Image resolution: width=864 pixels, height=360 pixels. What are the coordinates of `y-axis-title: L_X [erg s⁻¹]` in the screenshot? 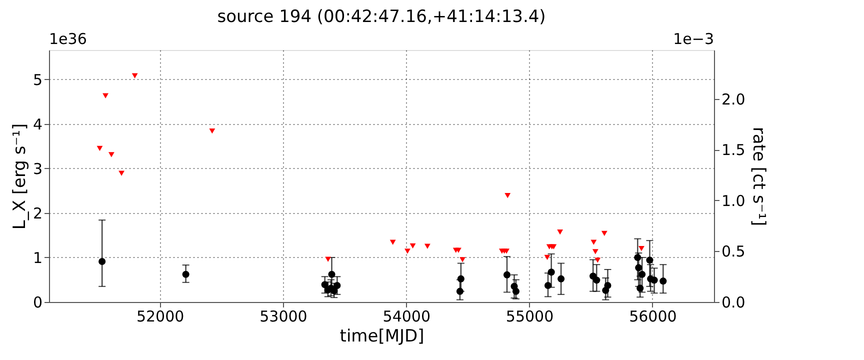 It's located at (20, 176).